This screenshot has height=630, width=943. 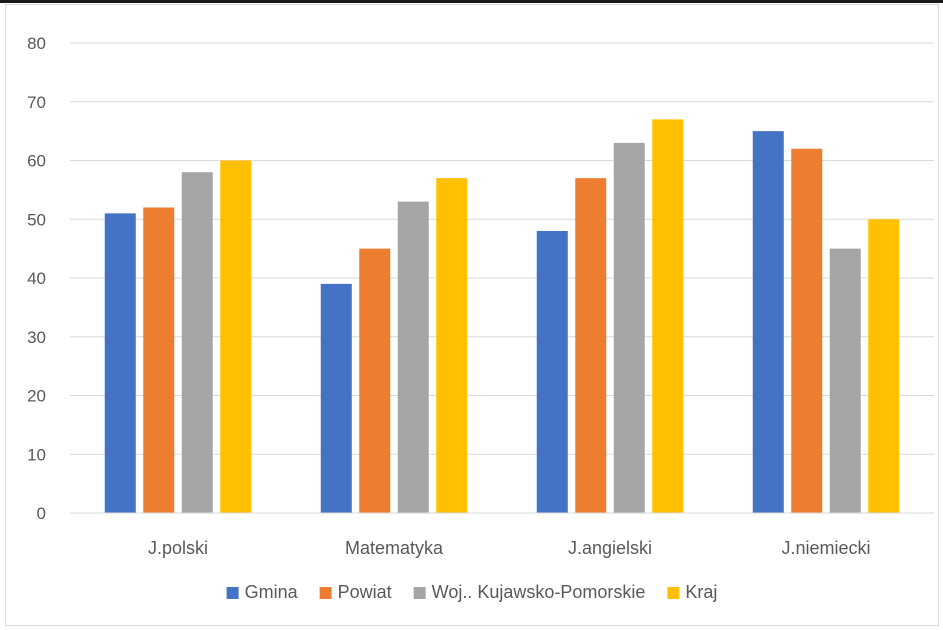 What do you see at coordinates (394, 548) in the screenshot?
I see `x-category-label: Matematyka` at bounding box center [394, 548].